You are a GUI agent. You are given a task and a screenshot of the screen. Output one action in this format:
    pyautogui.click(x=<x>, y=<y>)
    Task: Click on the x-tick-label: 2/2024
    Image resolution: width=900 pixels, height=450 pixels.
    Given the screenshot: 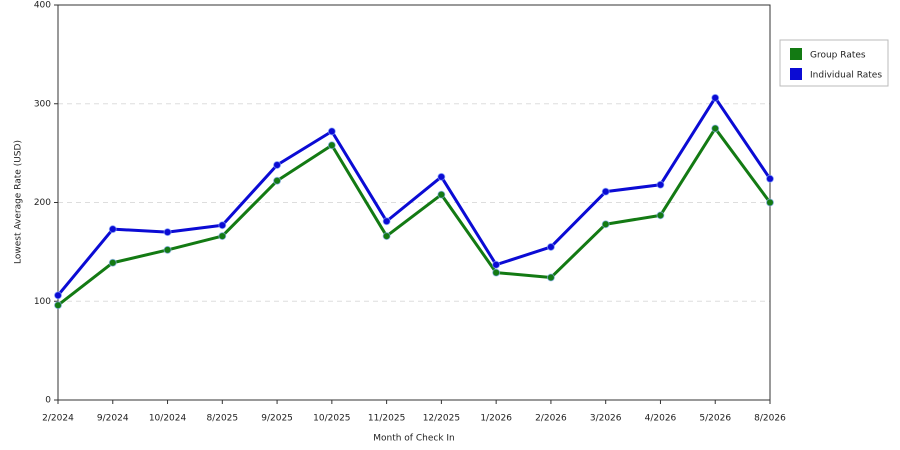 What is the action you would take?
    pyautogui.click(x=58, y=419)
    